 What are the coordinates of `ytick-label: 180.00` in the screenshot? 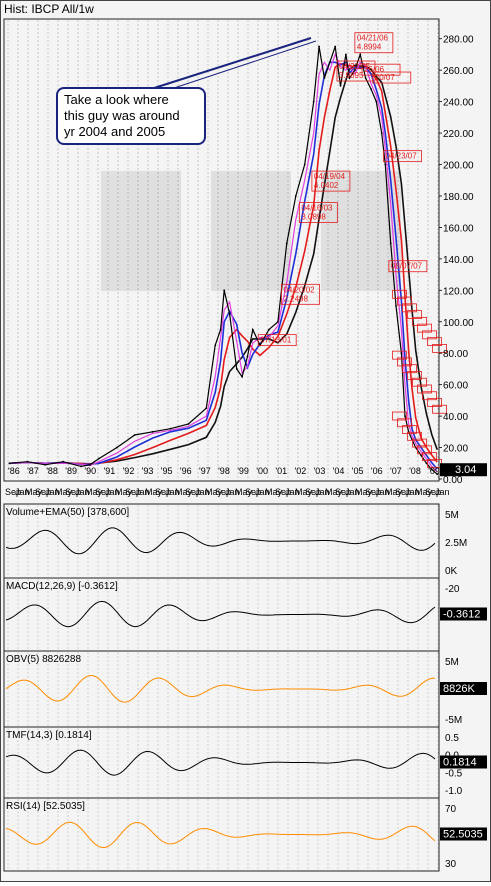 It's located at (458, 197).